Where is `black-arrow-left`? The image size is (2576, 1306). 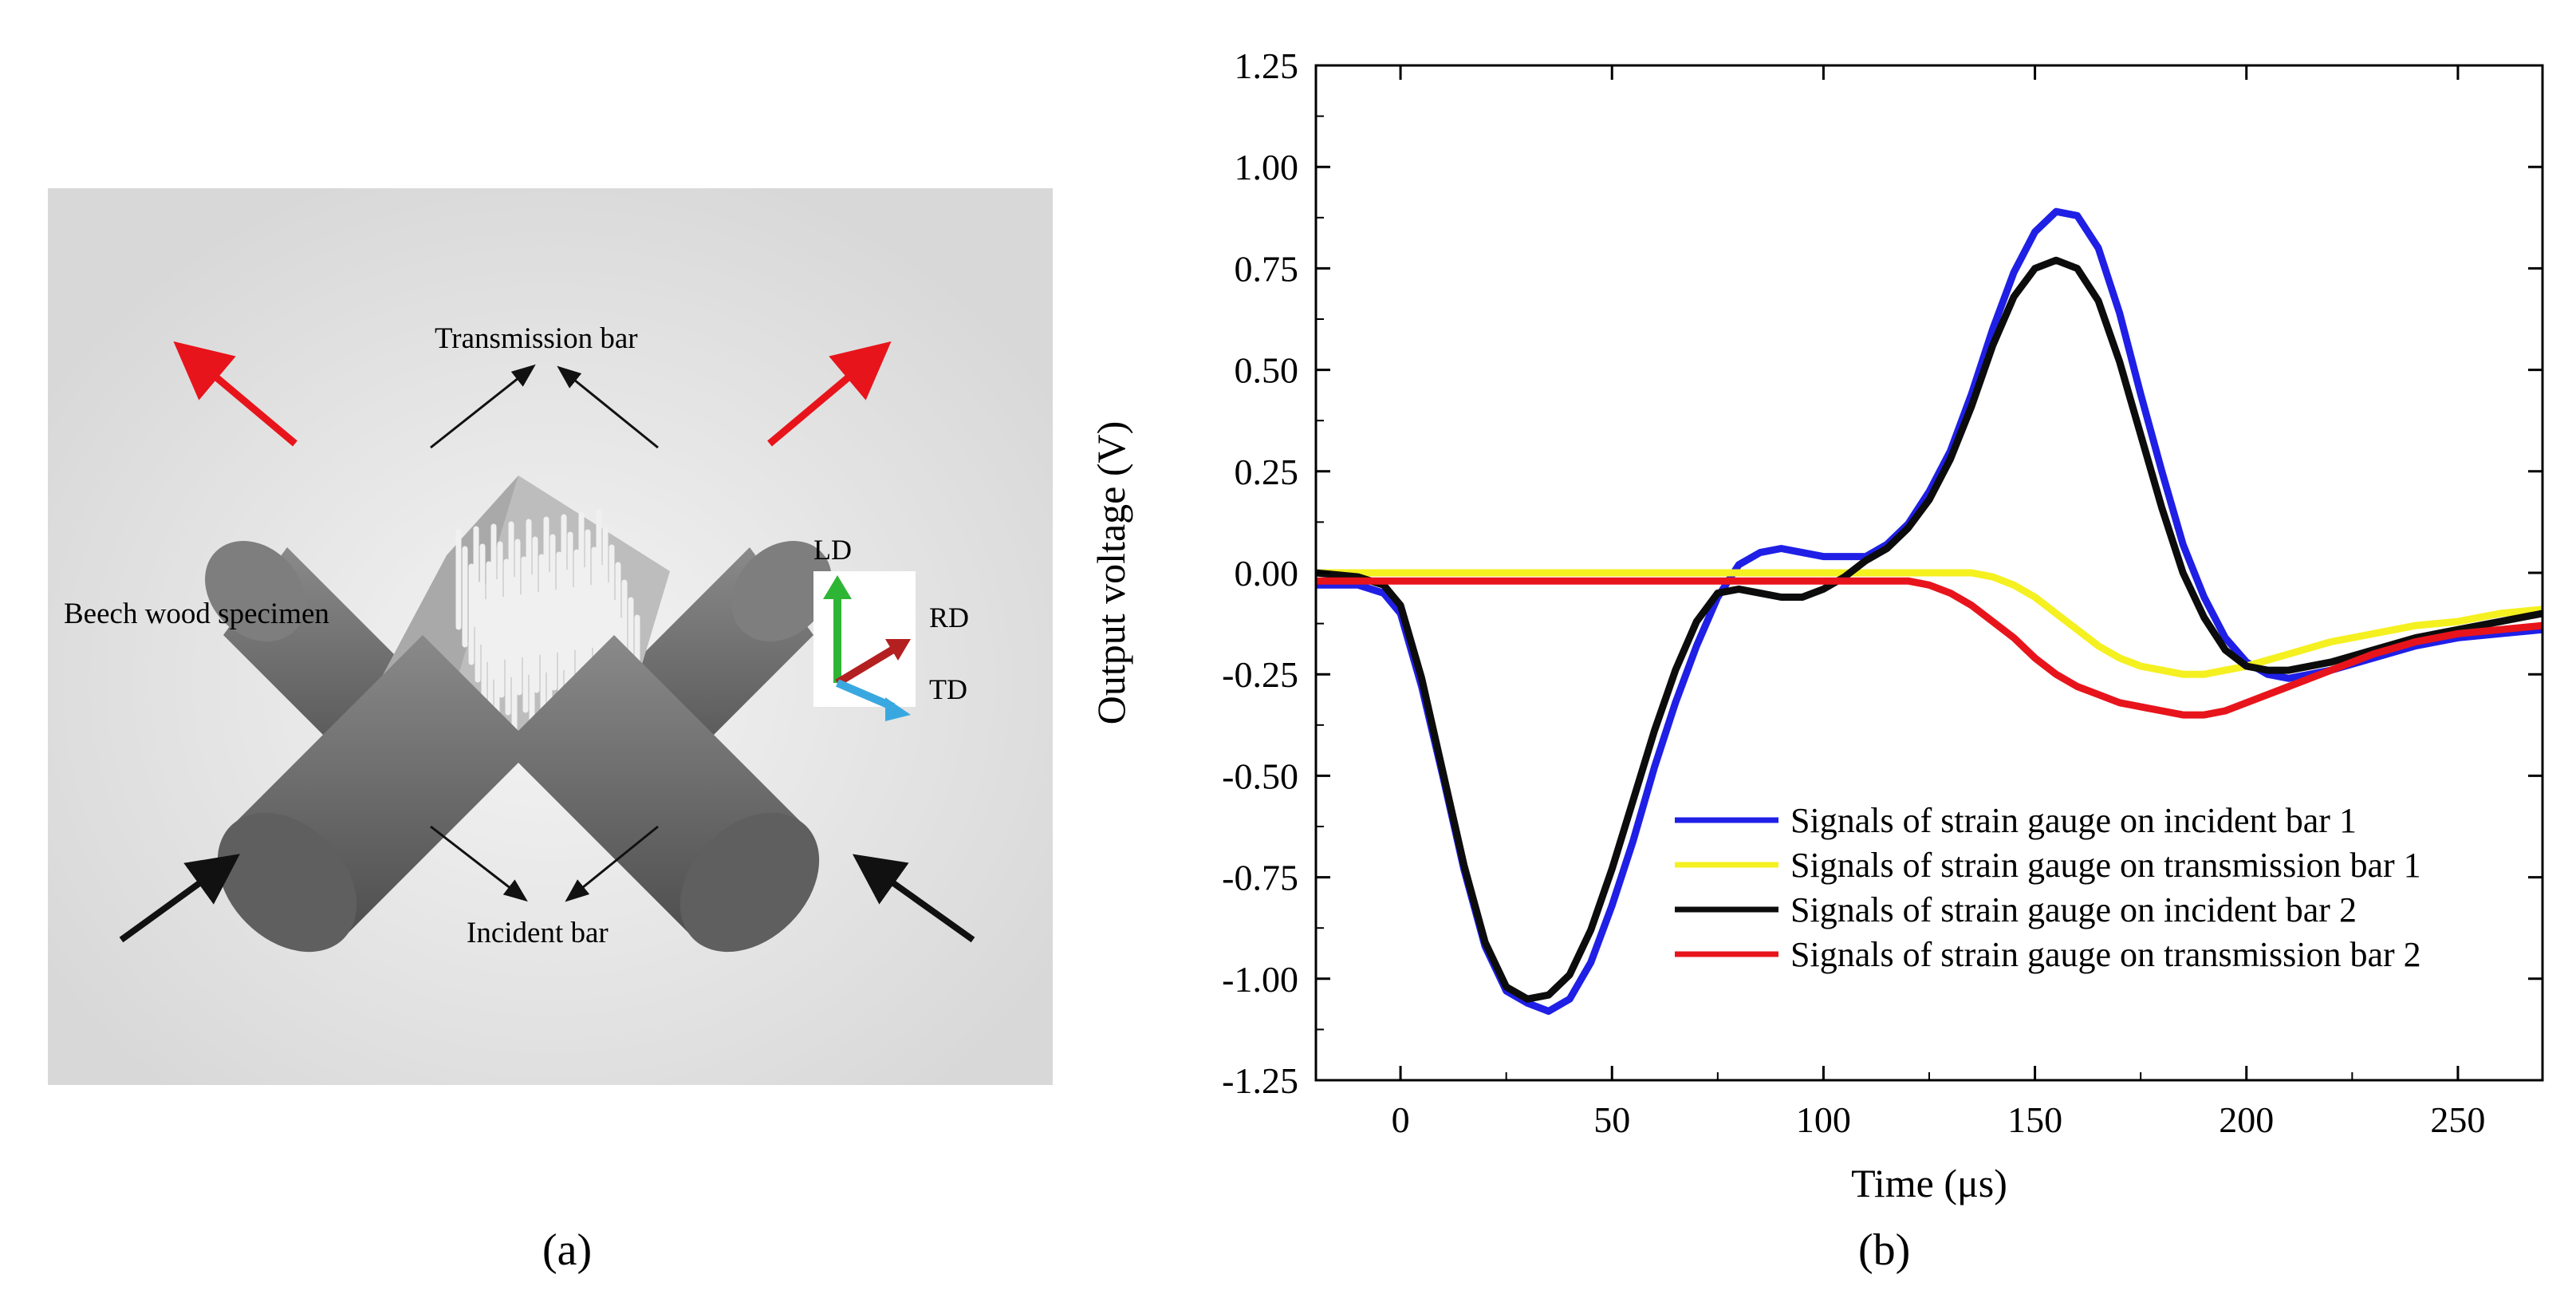
black-arrow-left is located at coordinates (179, 898).